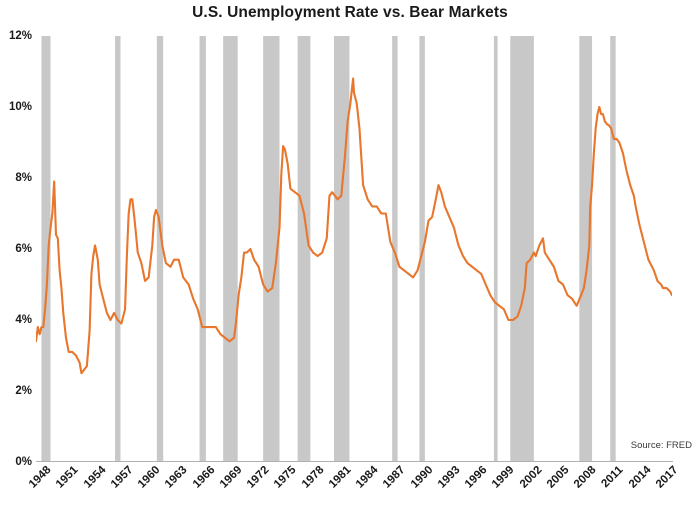 This screenshot has width=700, height=505. Describe the element at coordinates (23, 462) in the screenshot. I see `y-axis-tick-label: 0%` at that location.